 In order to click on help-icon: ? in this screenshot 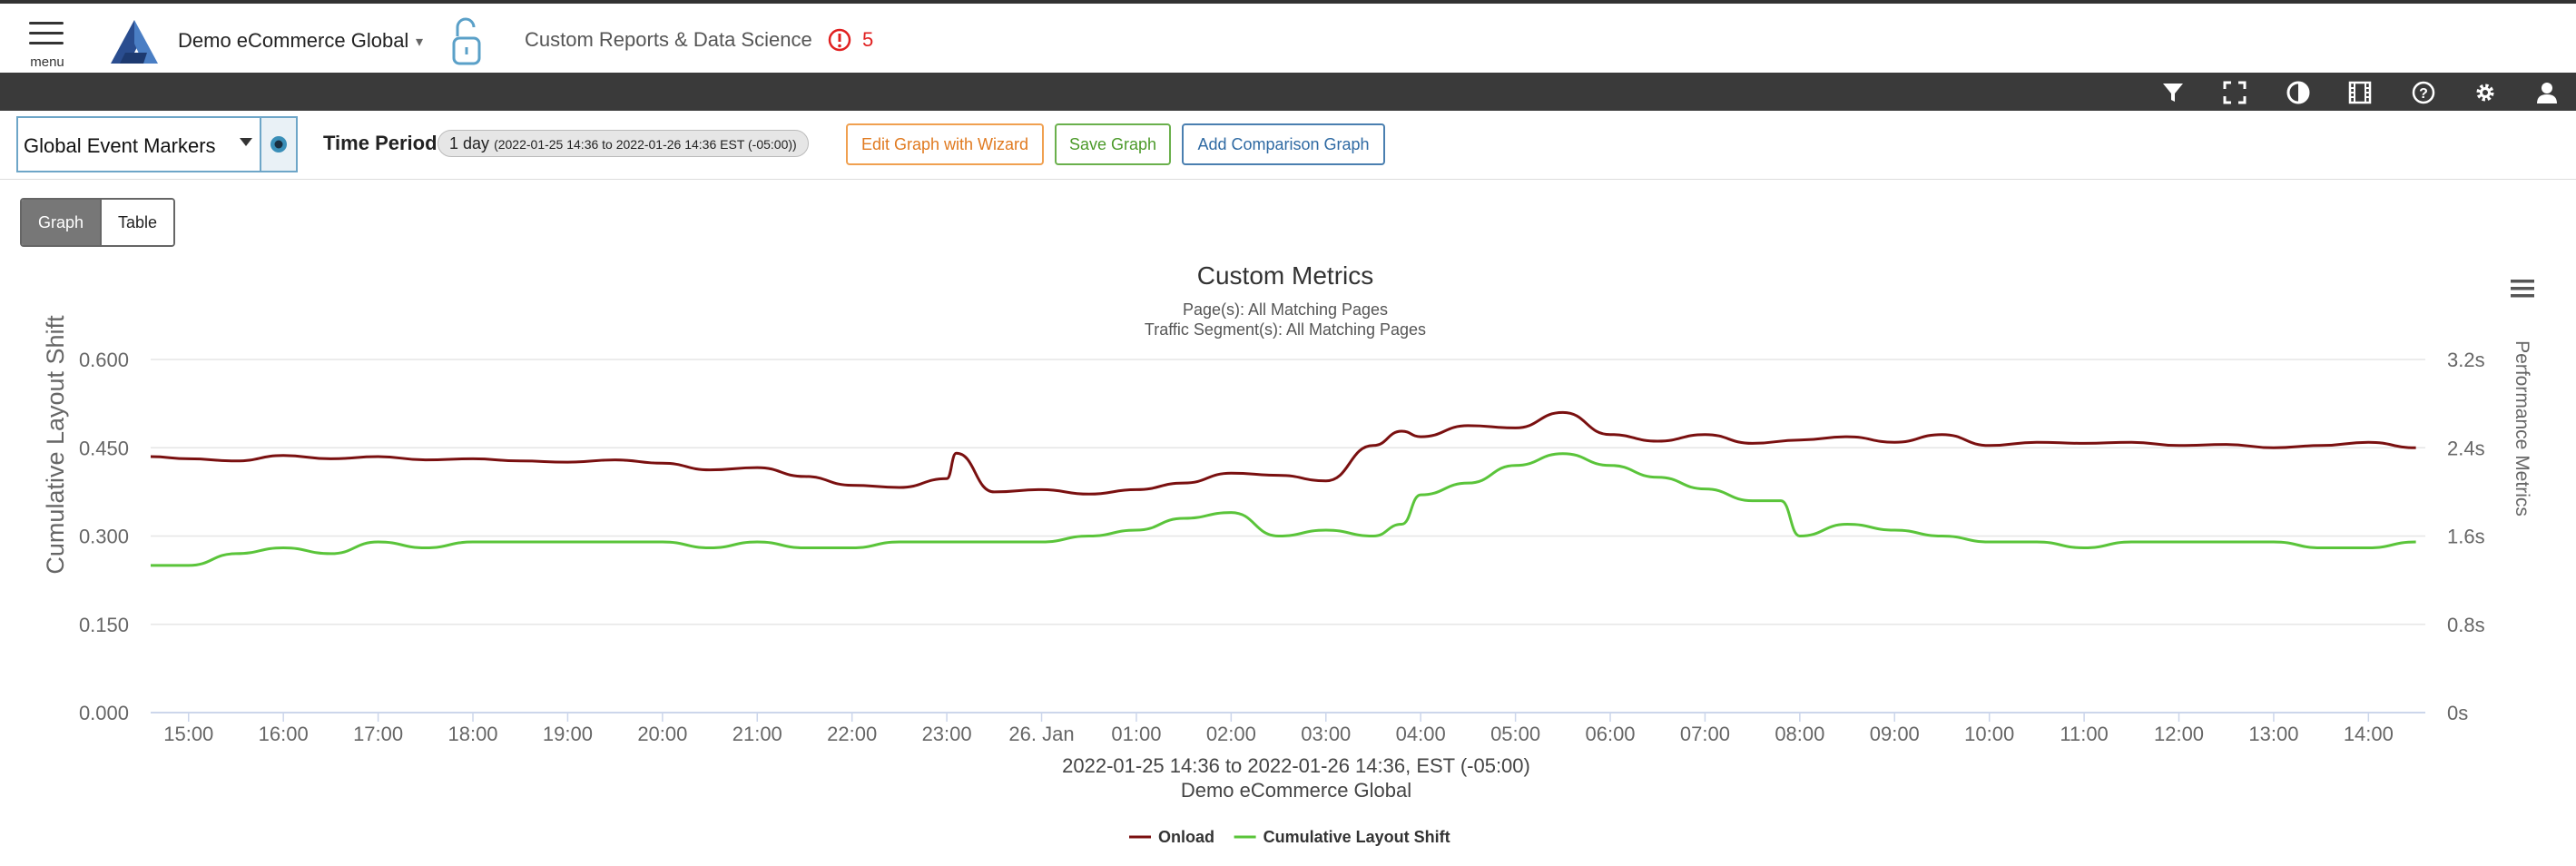, I will do `click(2423, 92)`.